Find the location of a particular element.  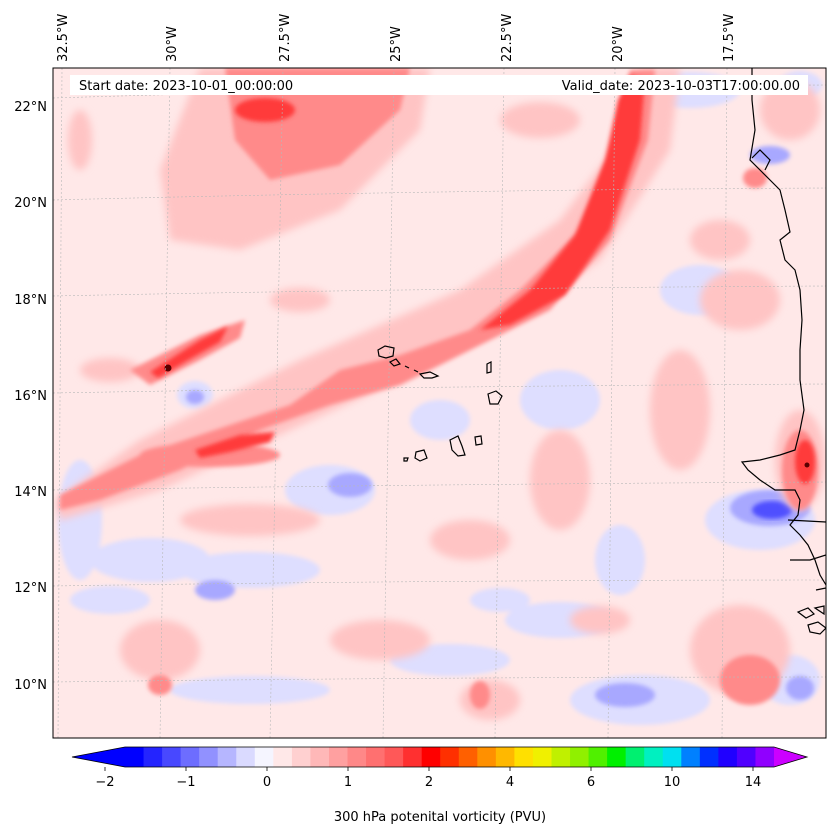

cbar-tick-label: 0 is located at coordinates (267, 782).